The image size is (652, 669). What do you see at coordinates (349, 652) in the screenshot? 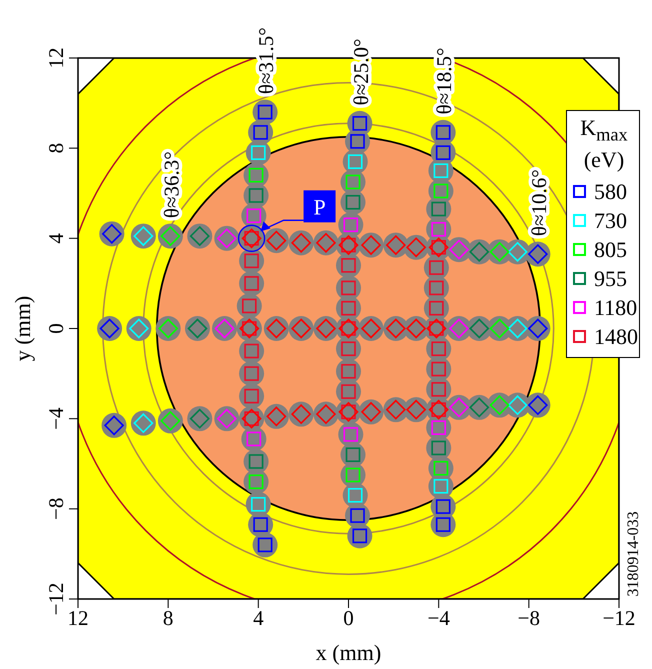
I see `x-axis-title: x (mm)` at bounding box center [349, 652].